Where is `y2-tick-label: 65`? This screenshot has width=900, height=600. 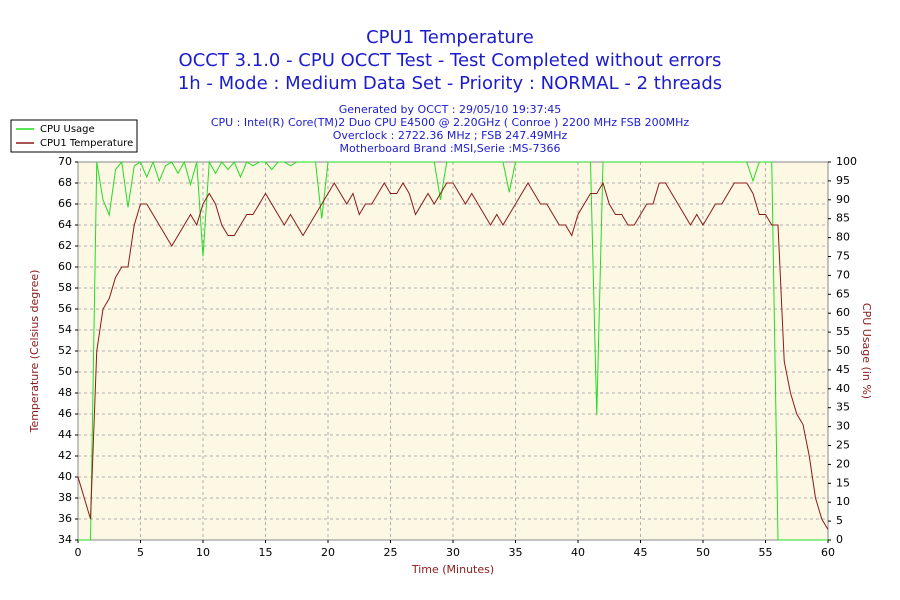
y2-tick-label: 65 is located at coordinates (843, 293).